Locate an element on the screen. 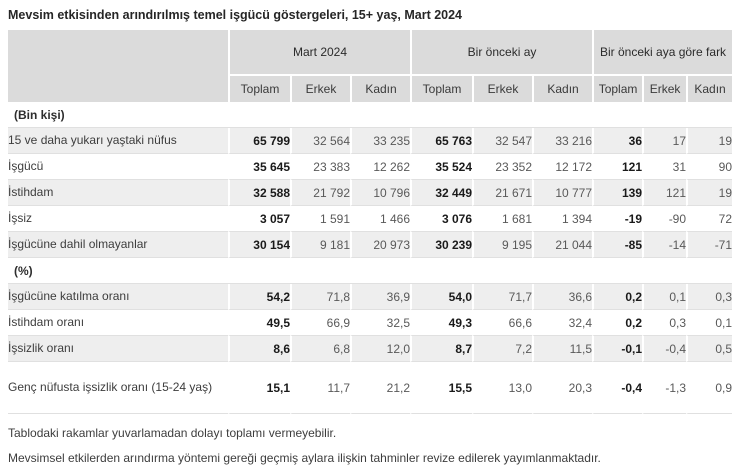 The width and height of the screenshot is (750, 475). value-cell: 36,9 is located at coordinates (380, 297).